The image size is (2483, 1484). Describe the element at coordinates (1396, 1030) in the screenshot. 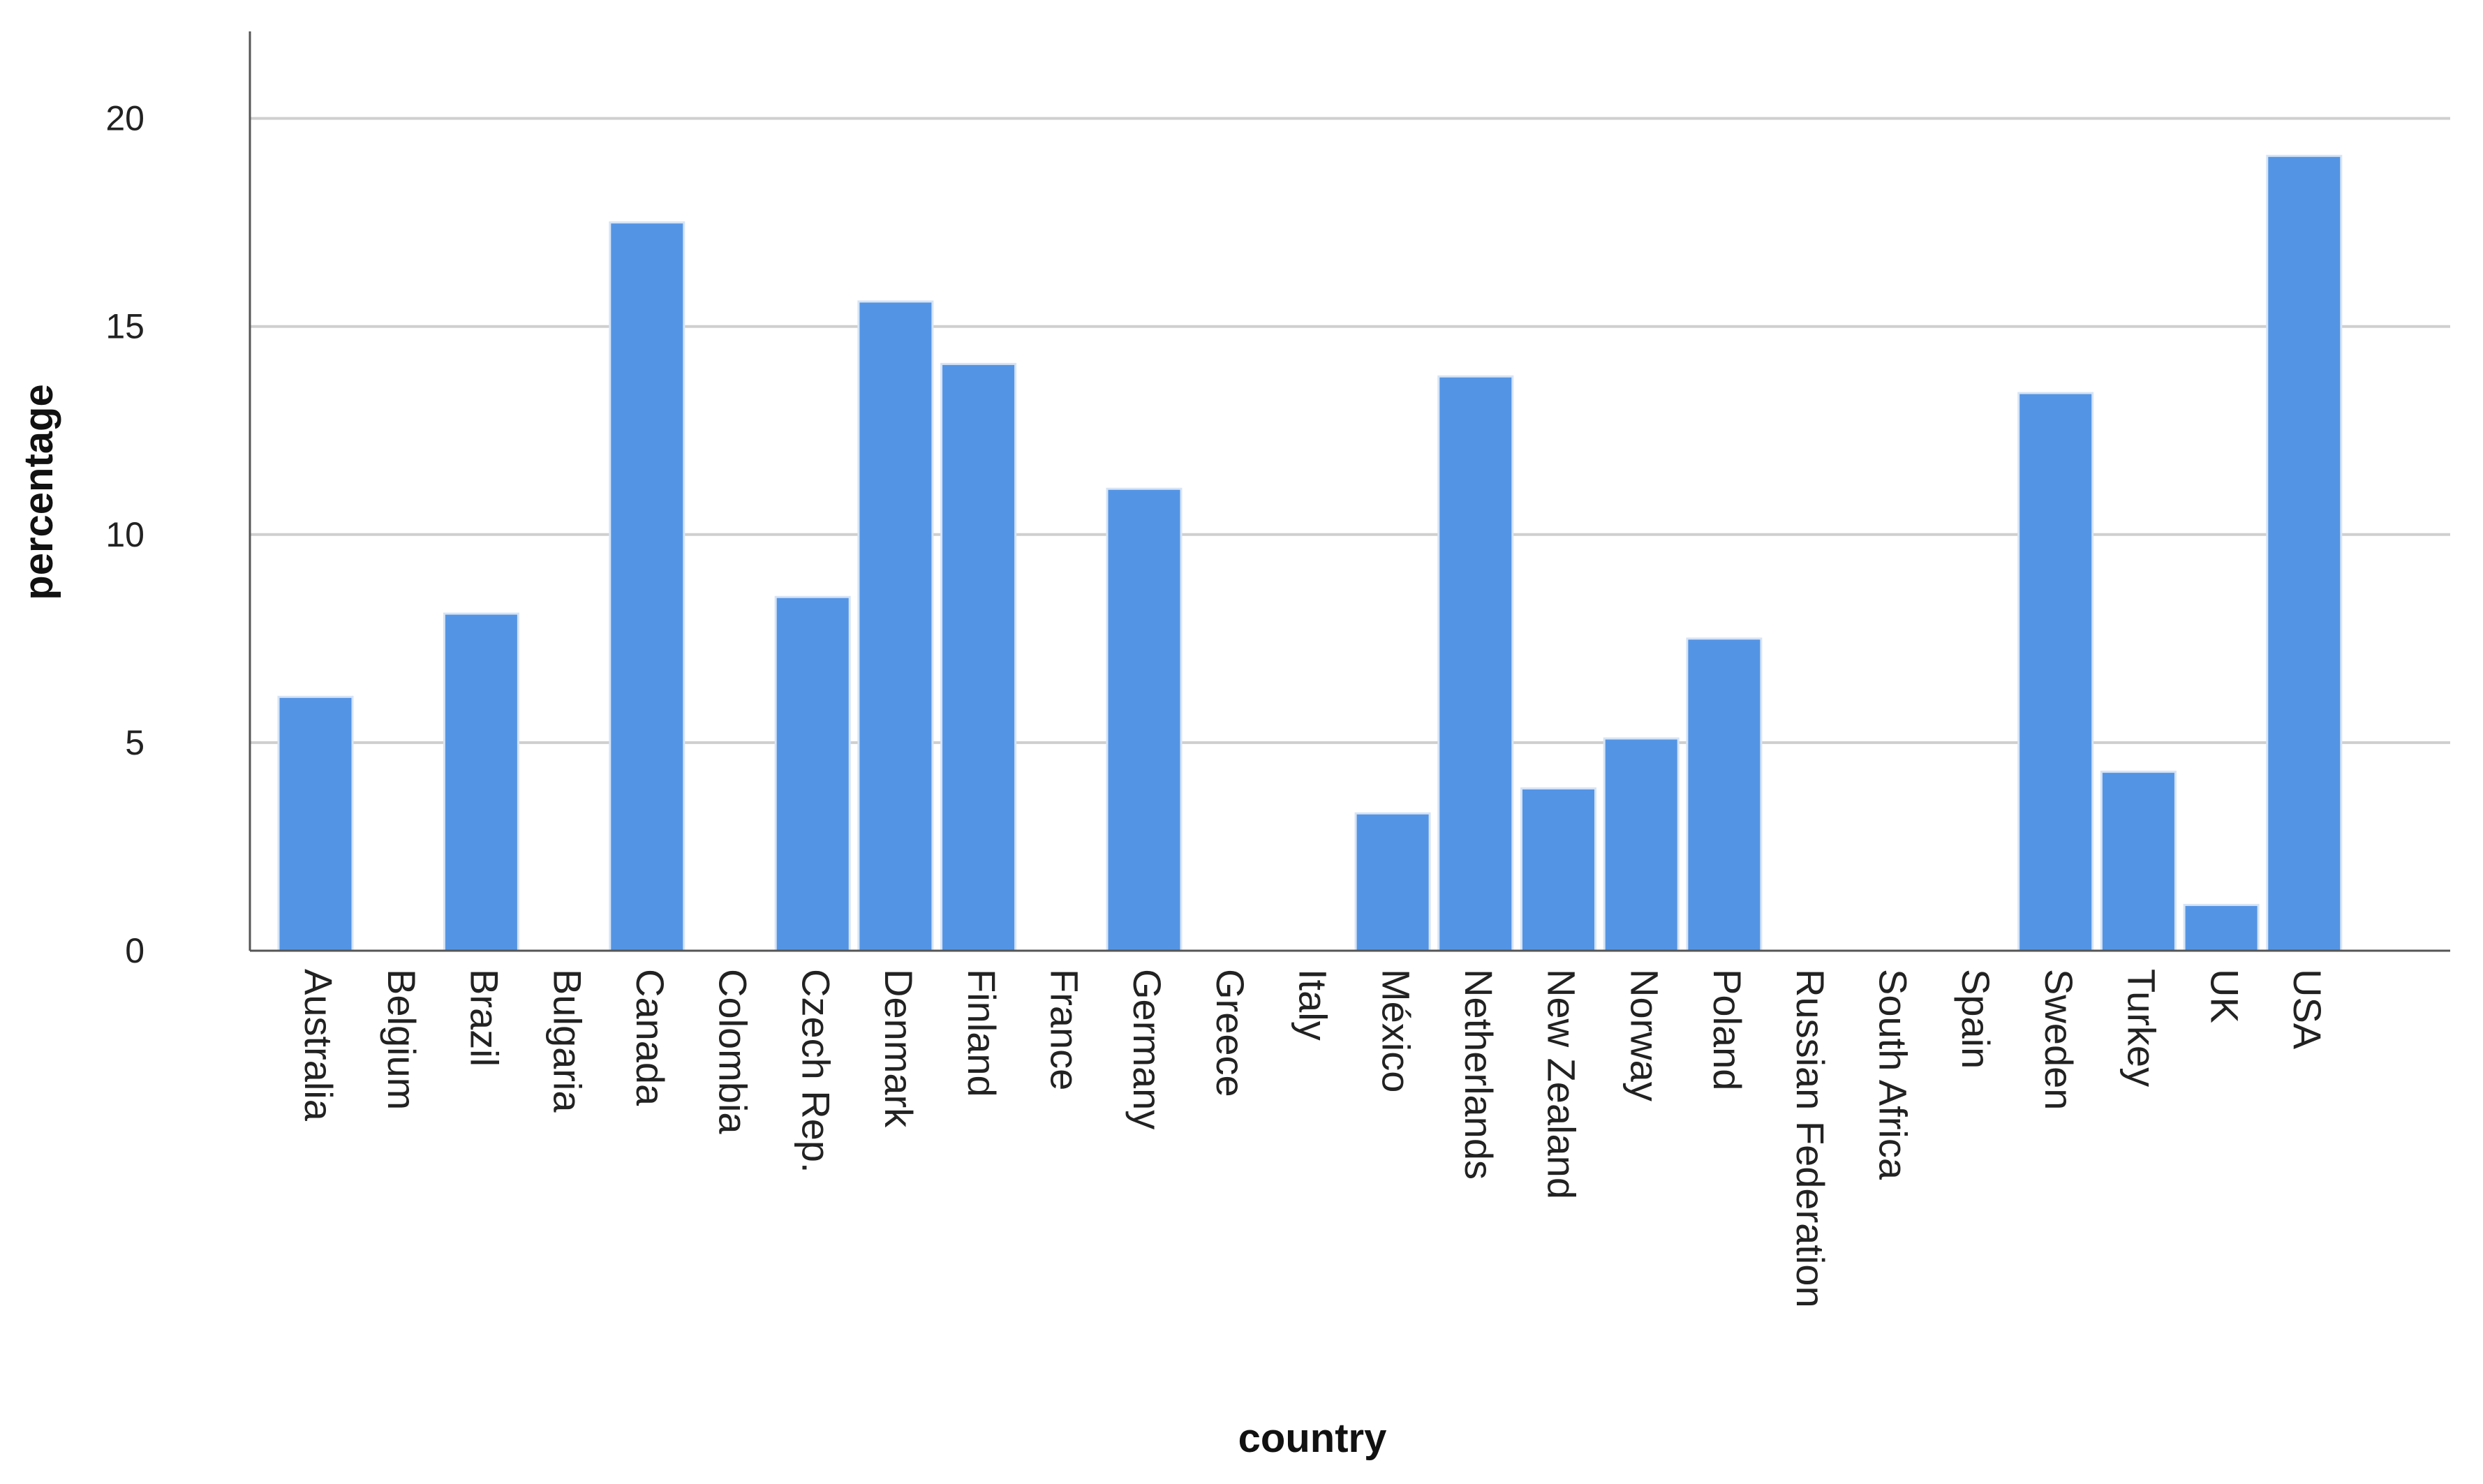

I see `x-tick-label: México` at that location.